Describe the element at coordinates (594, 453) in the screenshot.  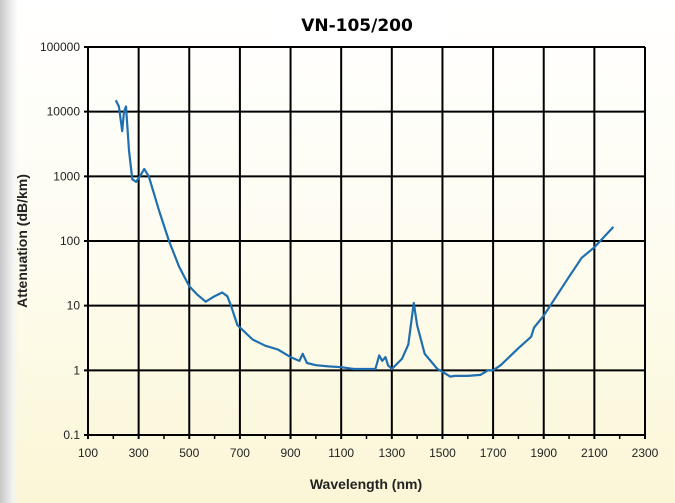
I see `x-tick-label: 2100` at that location.